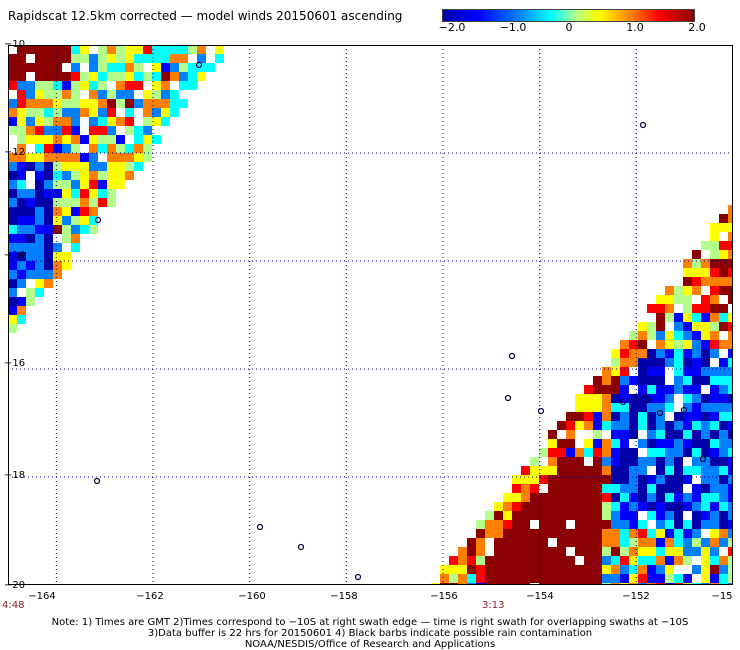 This screenshot has width=740, height=650. What do you see at coordinates (540, 596) in the screenshot?
I see `lon-label: −154` at bounding box center [540, 596].